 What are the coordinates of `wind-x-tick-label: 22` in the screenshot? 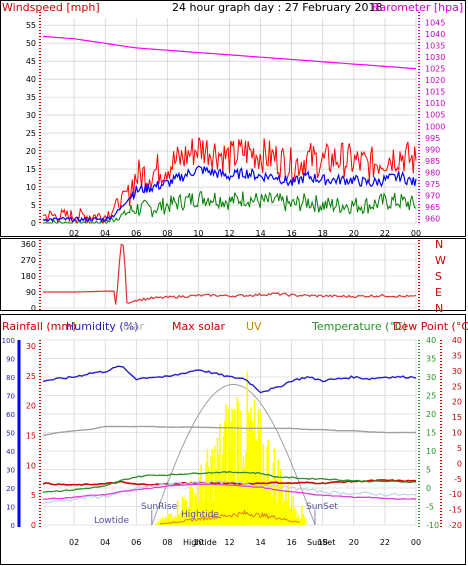 It's located at (385, 233).